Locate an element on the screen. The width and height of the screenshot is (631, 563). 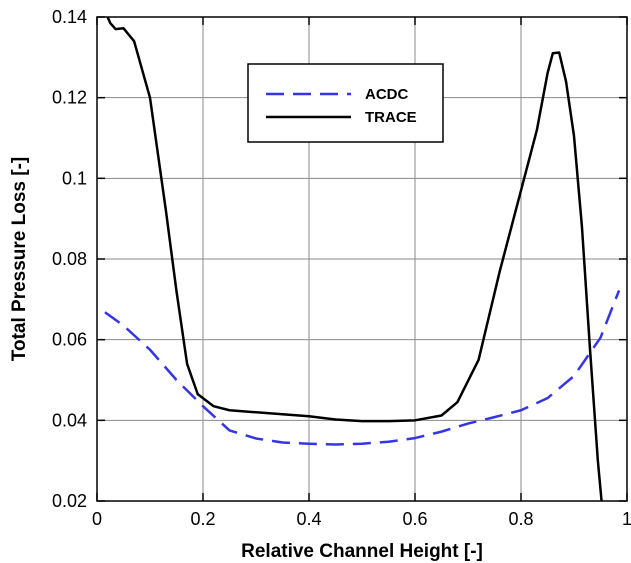
legend: ACDC TRACE is located at coordinates (345, 103).